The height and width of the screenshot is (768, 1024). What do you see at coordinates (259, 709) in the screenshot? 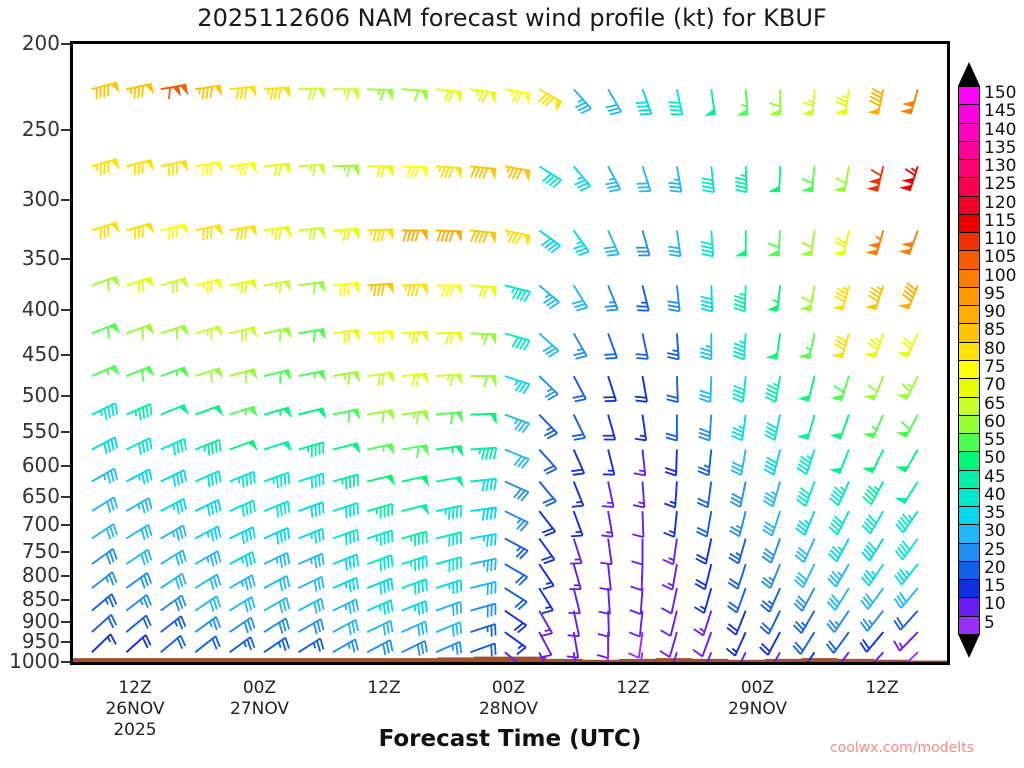
I see `x-tick-date: 27NOV` at bounding box center [259, 709].